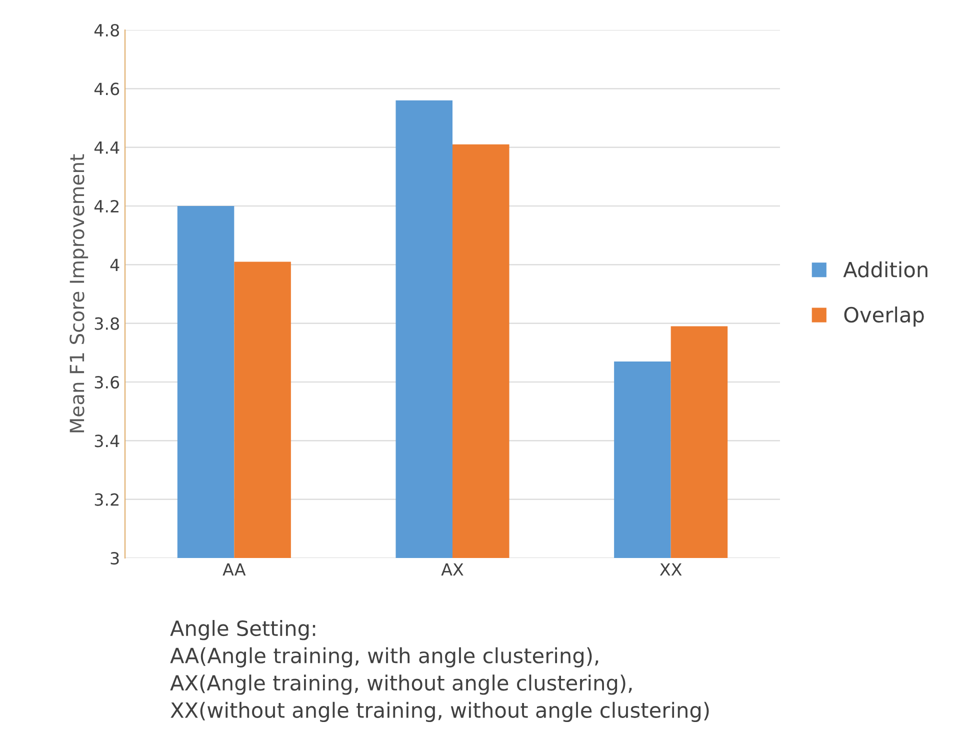  What do you see at coordinates (107, 382) in the screenshot?
I see `y-tick-label: 3.6` at bounding box center [107, 382].